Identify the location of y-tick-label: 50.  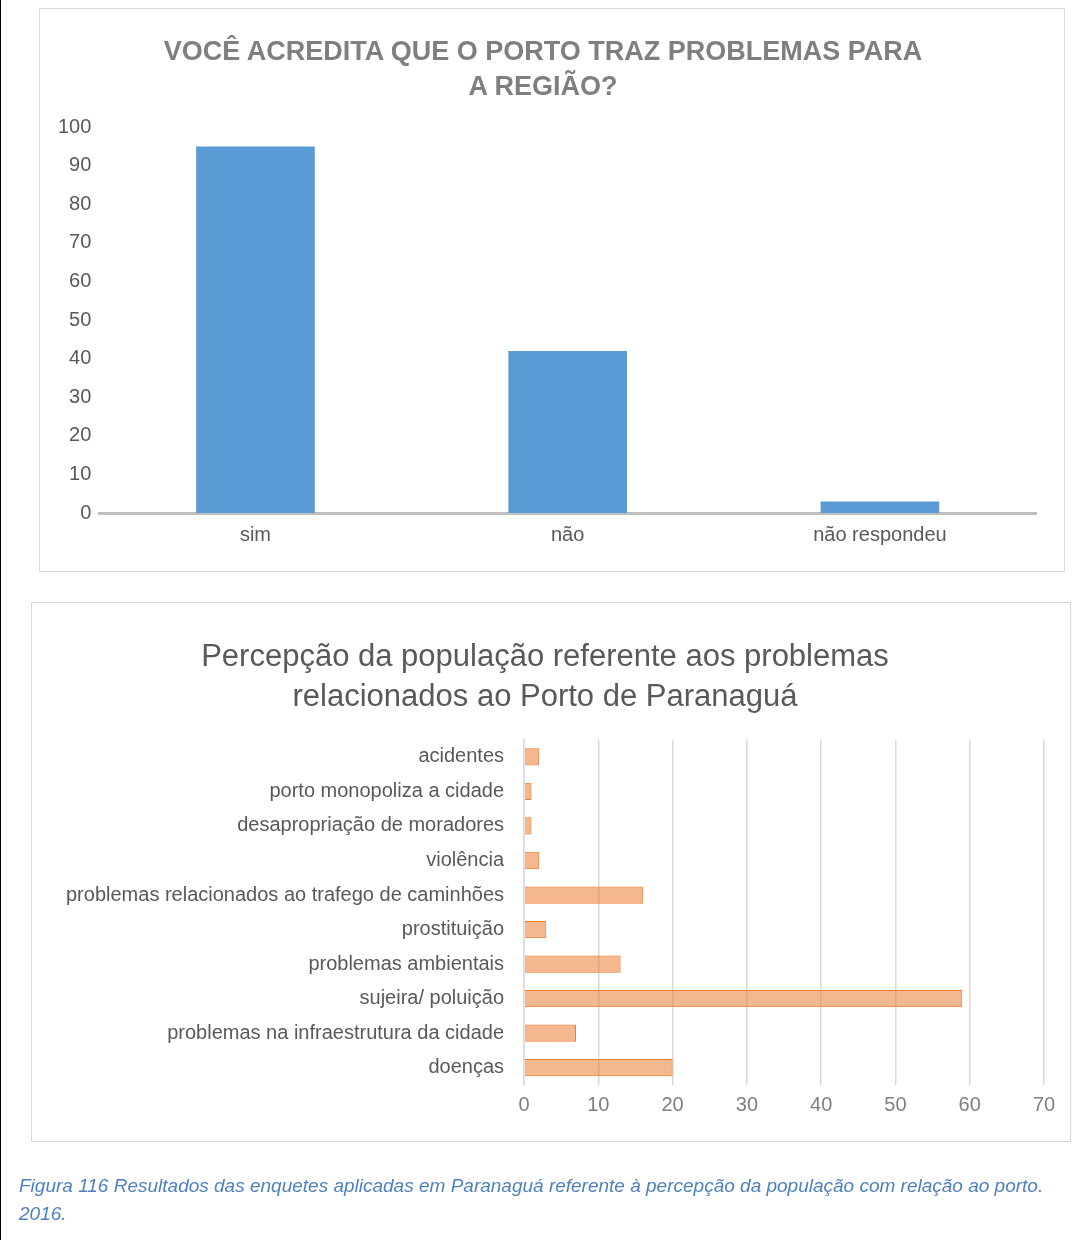
(80, 318).